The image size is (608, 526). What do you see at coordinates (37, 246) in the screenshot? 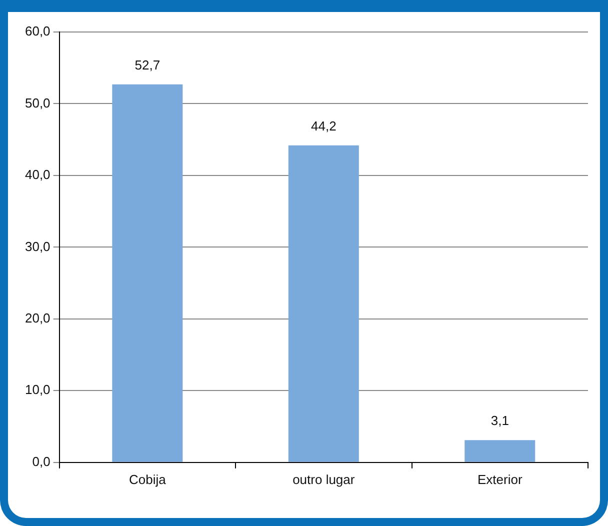
I see `y-tick-label: 30,0` at bounding box center [37, 246].